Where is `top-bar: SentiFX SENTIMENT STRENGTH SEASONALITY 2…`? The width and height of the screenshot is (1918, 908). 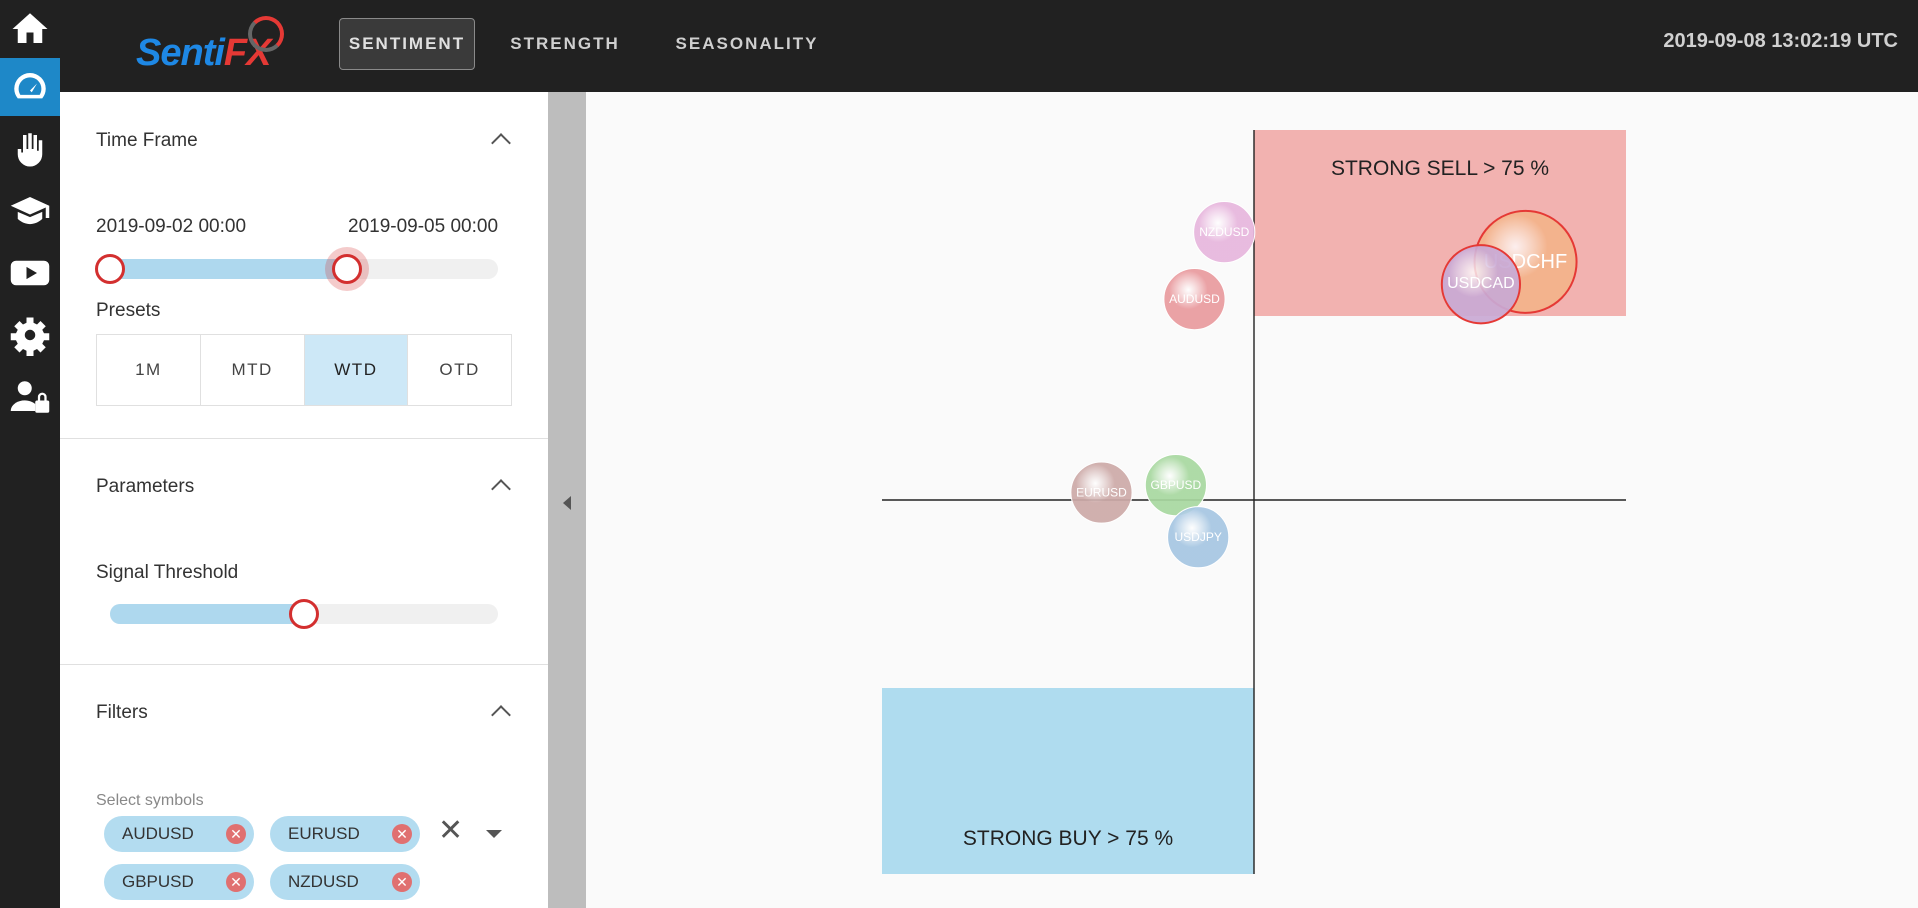 top-bar: SentiFX SENTIMENT STRENGTH SEASONALITY 2… is located at coordinates (989, 46).